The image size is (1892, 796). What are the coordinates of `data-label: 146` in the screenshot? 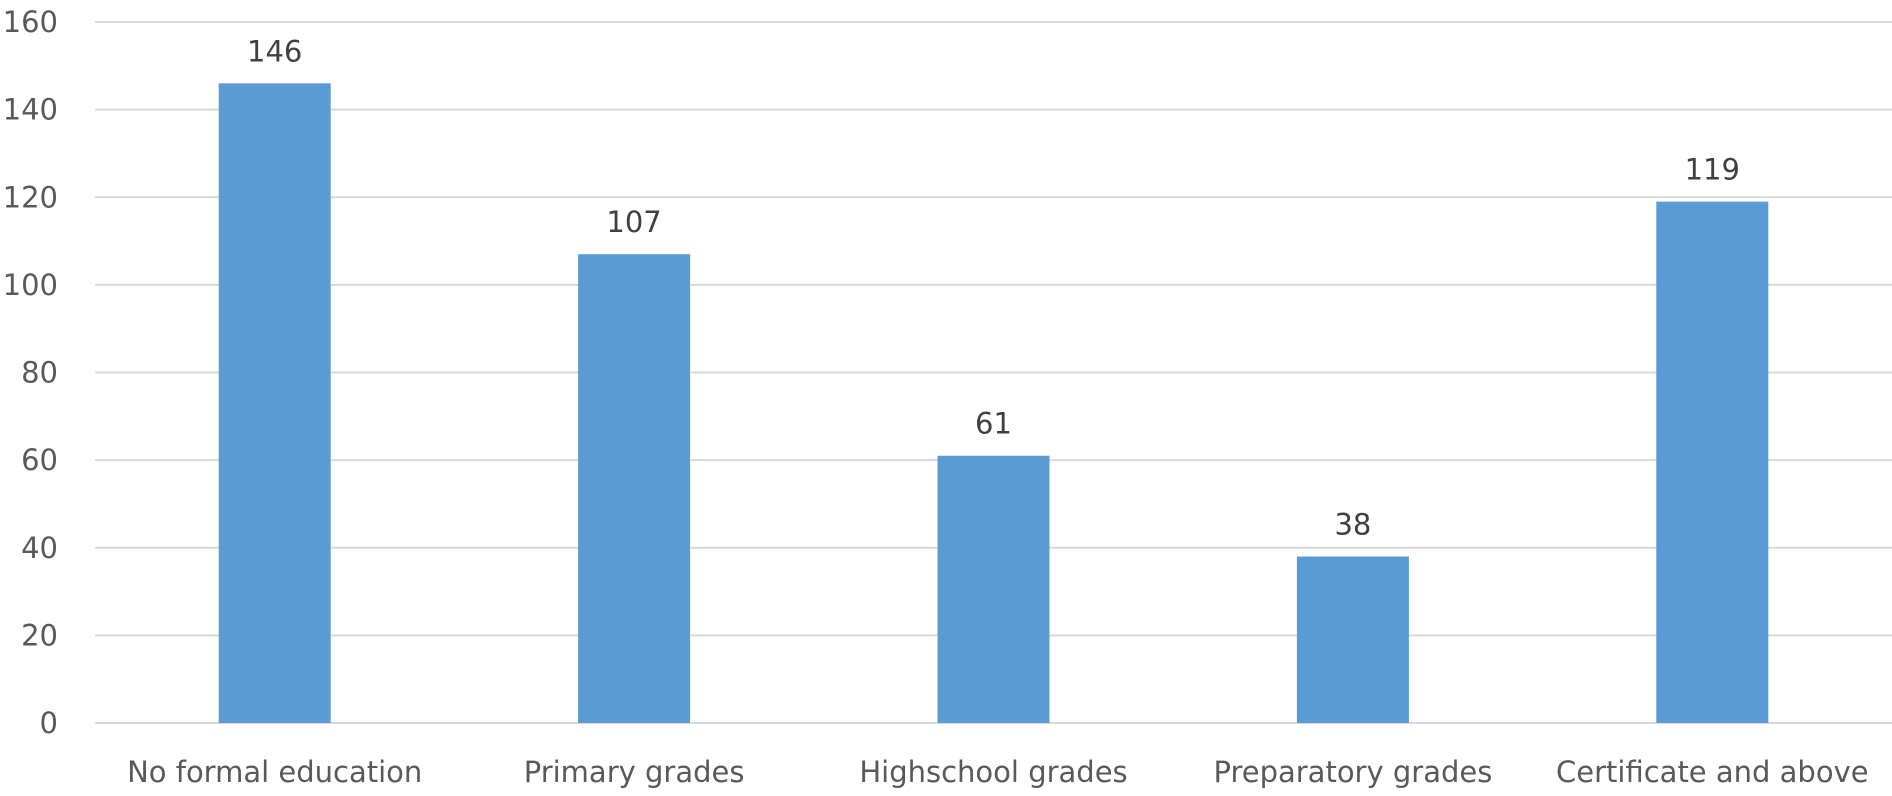 It's located at (274, 51).